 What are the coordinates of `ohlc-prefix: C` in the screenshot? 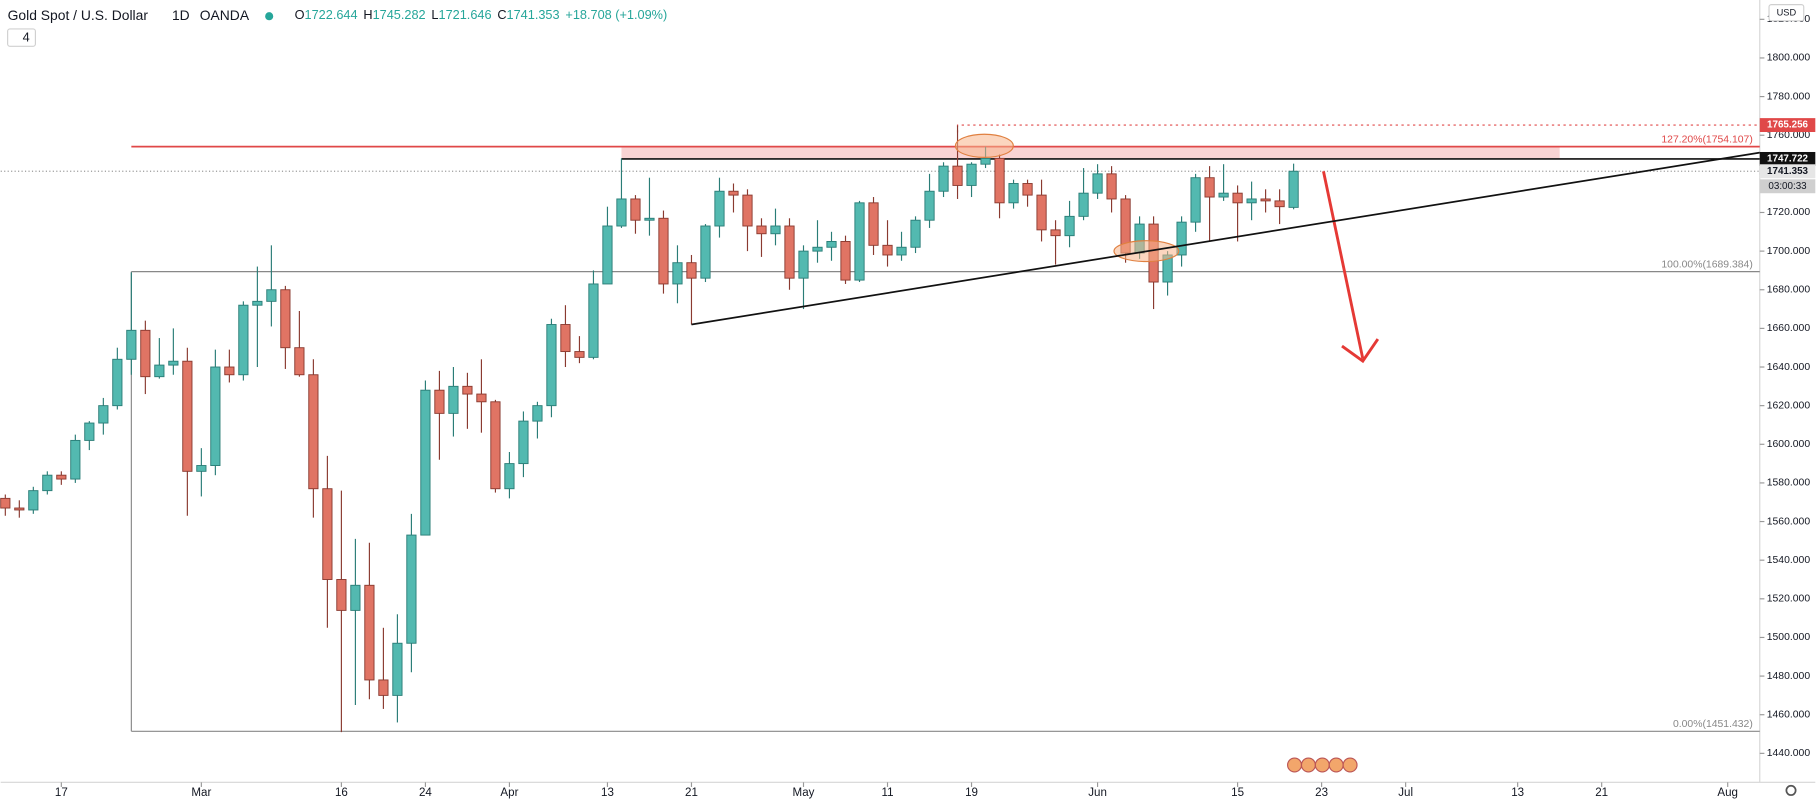 It's located at (501, 15).